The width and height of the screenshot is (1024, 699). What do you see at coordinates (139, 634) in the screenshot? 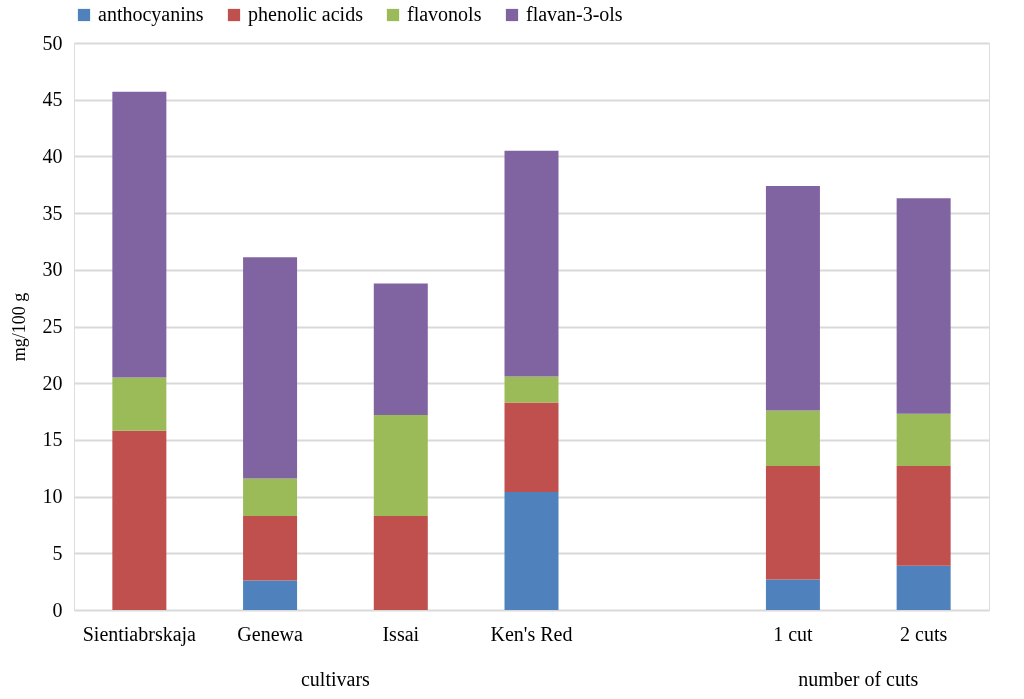
I see `x-tick-label: Sientiabrskaja` at bounding box center [139, 634].